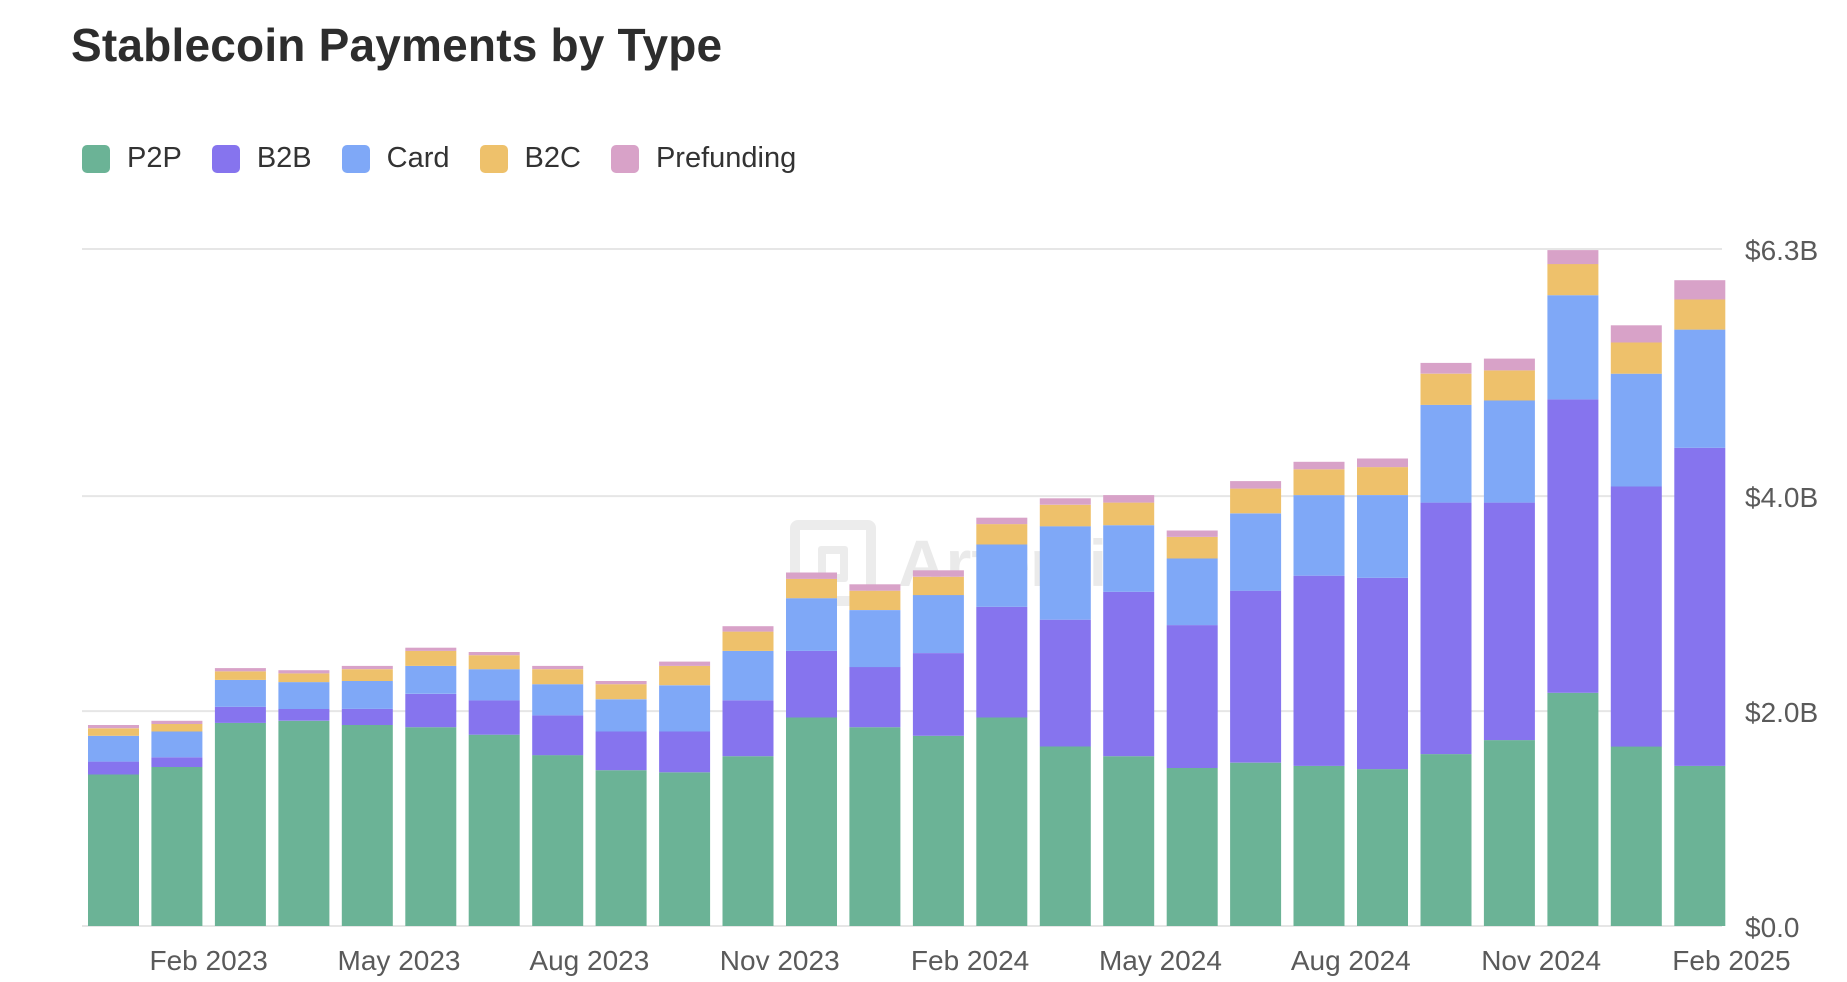 The image size is (1847, 982). Describe the element at coordinates (395, 158) in the screenshot. I see `legend-item-card: Card` at that location.